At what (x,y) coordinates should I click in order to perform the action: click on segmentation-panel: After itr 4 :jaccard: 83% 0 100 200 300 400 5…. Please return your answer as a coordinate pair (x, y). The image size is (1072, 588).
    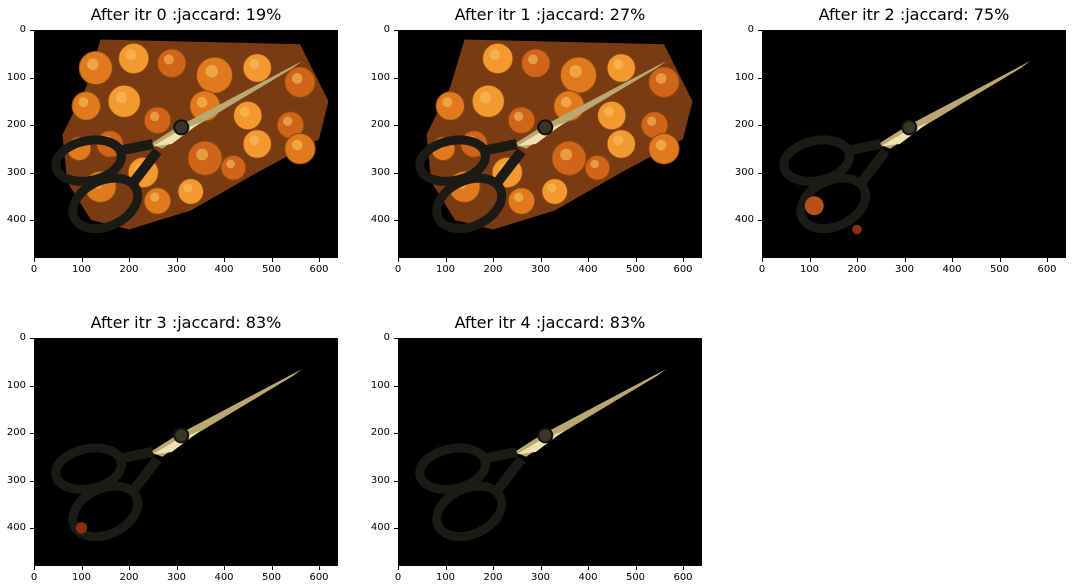
    Looking at the image, I should click on (536, 449).